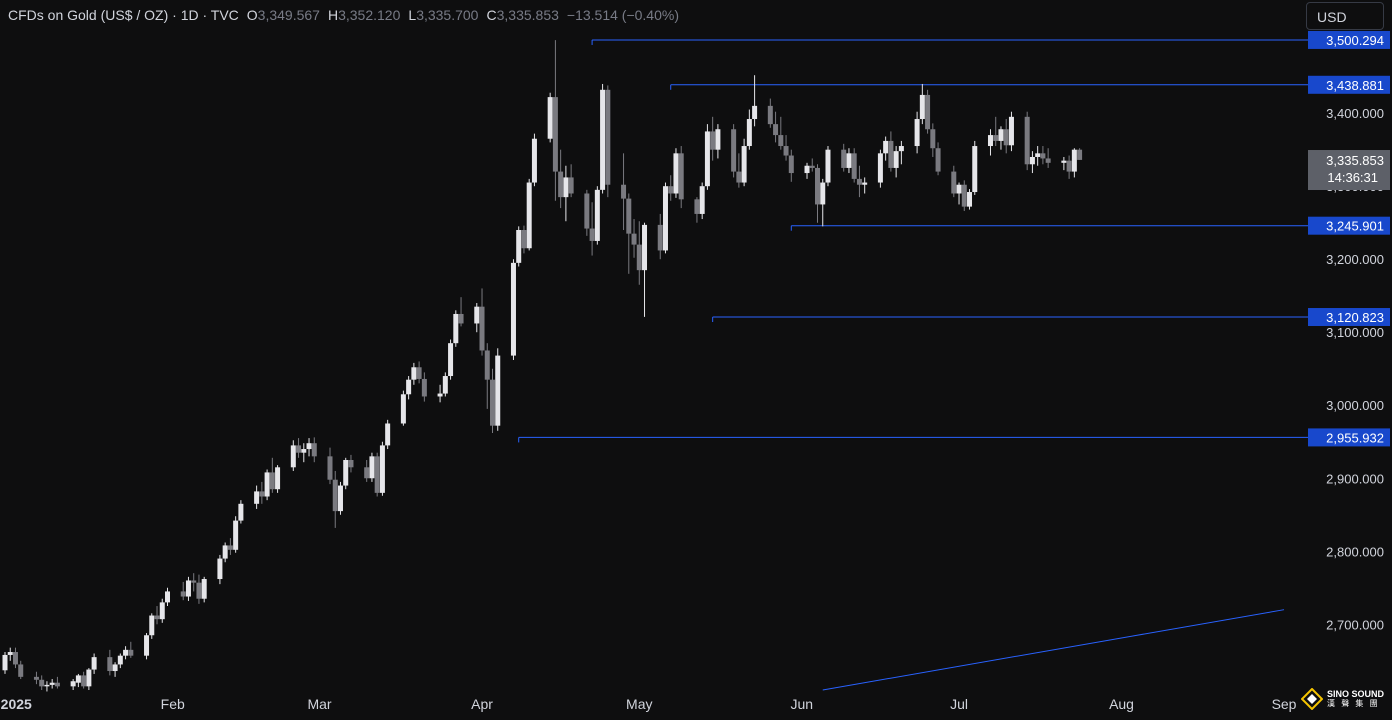 The image size is (1392, 720). I want to click on trendline, so click(1053, 650).